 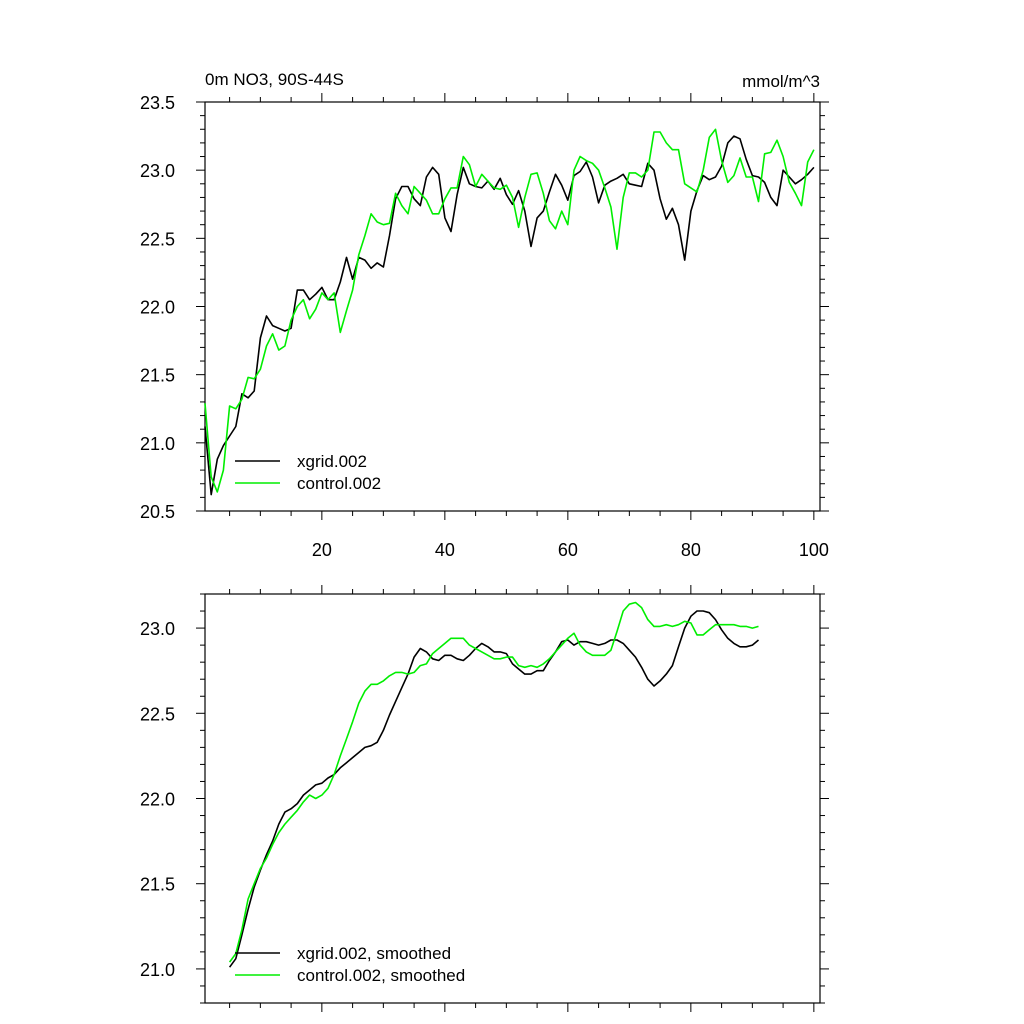 What do you see at coordinates (274, 79) in the screenshot?
I see `chart-title: 0m NO3, 90S-44S` at bounding box center [274, 79].